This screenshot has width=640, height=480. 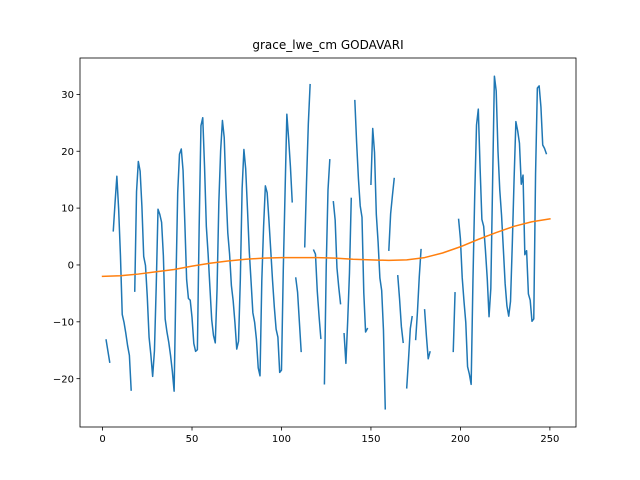 I want to click on y-tick-label: 0, so click(x=71, y=266).